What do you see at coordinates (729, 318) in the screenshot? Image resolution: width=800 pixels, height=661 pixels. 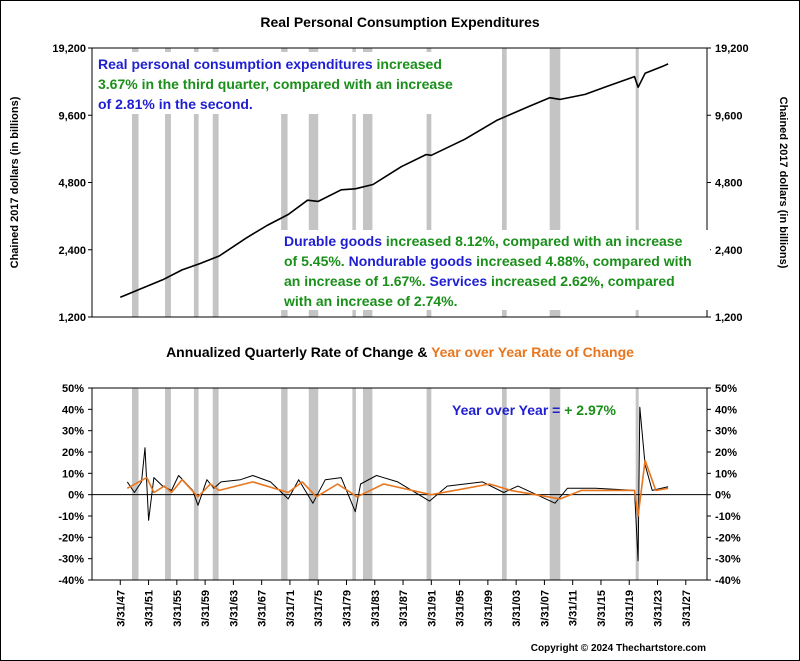 I see `y-tick-label-right: 1,200` at bounding box center [729, 318].